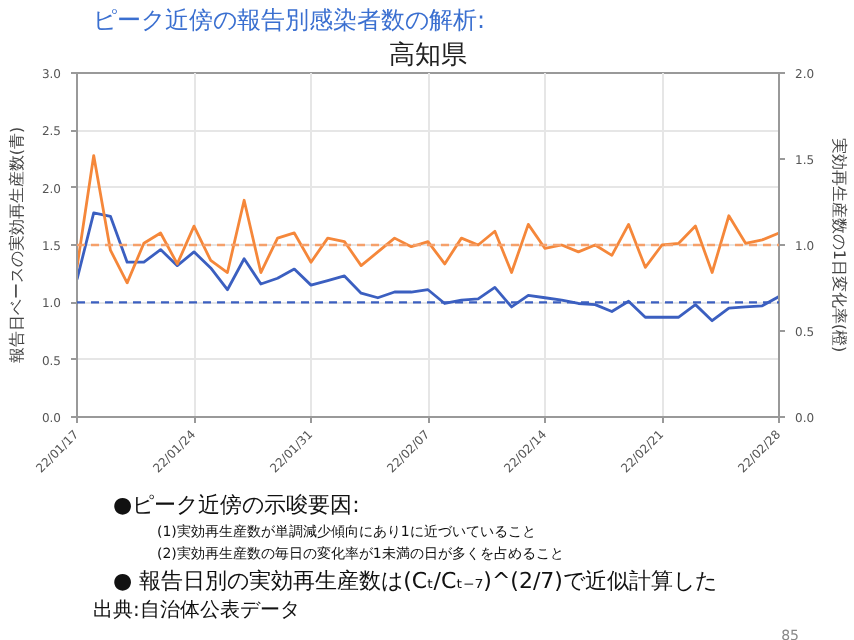 The width and height of the screenshot is (854, 640). Describe the element at coordinates (16, 245) in the screenshot. I see `y-axis-title: 報告日ベースの実効再生産数(青)` at that location.